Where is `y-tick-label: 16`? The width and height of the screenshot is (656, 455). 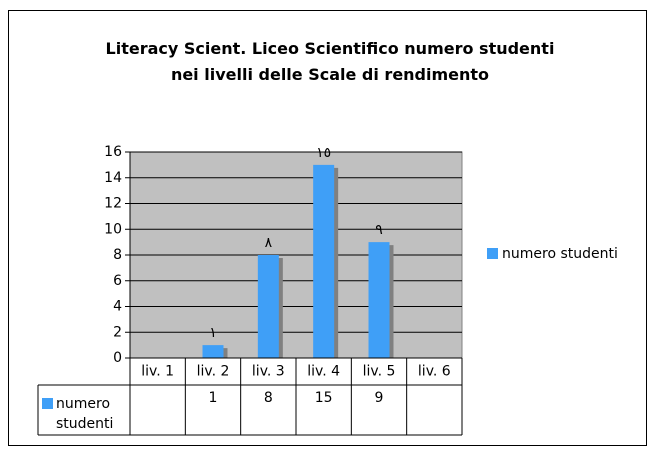 y-tick-label: 16 is located at coordinates (113, 152).